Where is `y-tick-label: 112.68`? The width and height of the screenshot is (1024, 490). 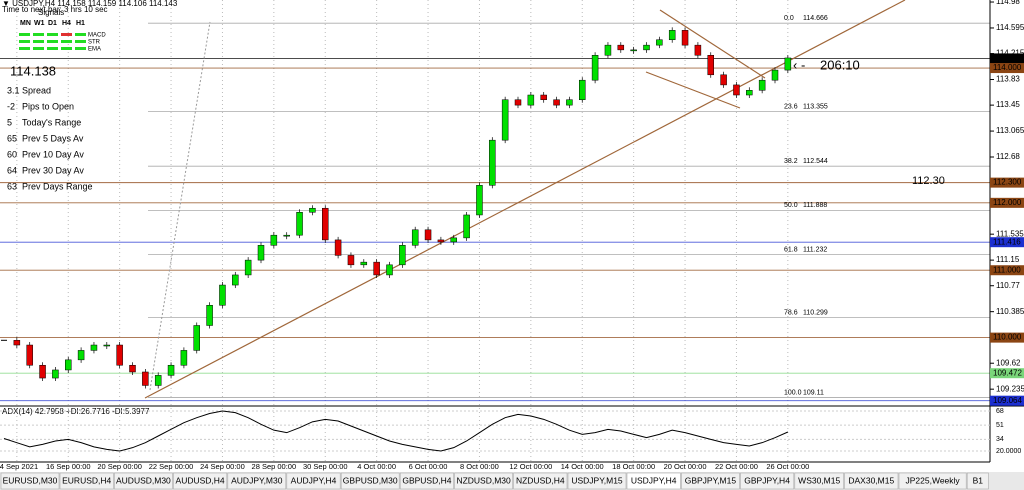
y-tick-label: 112.68 is located at coordinates (1008, 156).